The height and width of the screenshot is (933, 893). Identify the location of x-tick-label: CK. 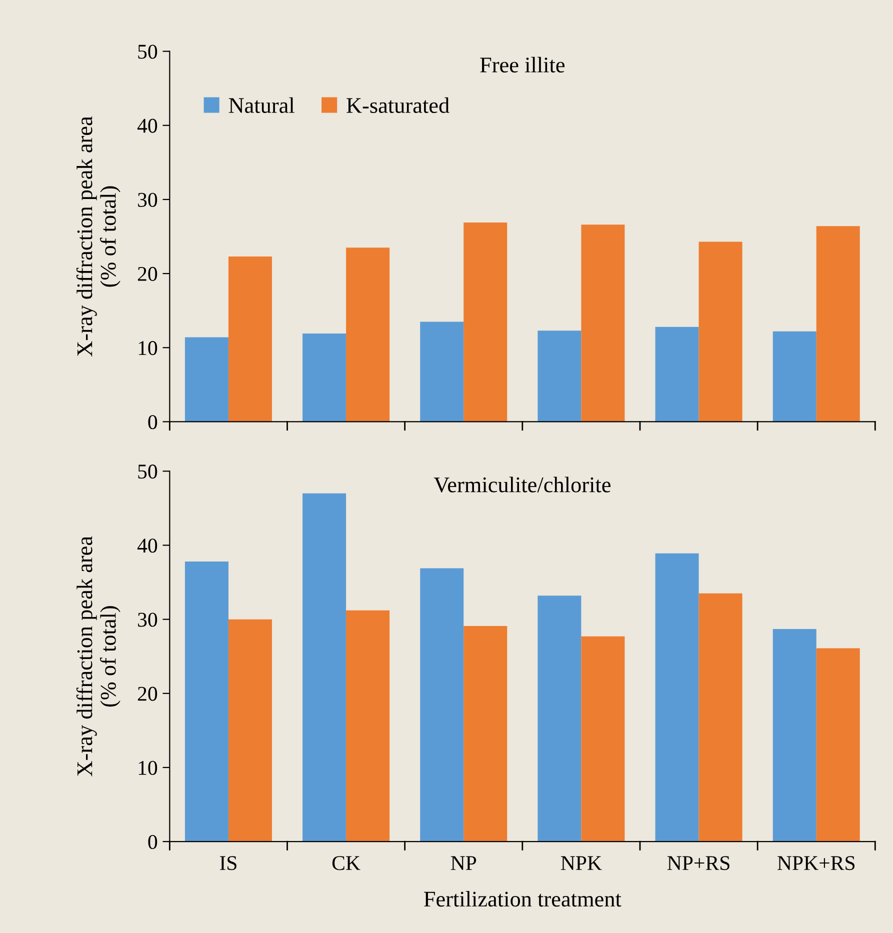
(346, 863).